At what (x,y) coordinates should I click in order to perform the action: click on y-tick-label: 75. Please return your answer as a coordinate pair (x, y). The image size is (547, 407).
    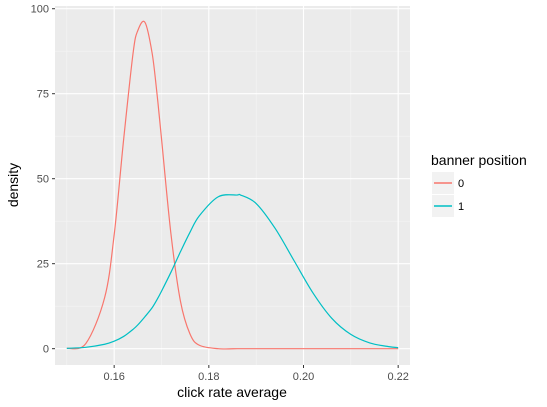
    Looking at the image, I should click on (43, 95).